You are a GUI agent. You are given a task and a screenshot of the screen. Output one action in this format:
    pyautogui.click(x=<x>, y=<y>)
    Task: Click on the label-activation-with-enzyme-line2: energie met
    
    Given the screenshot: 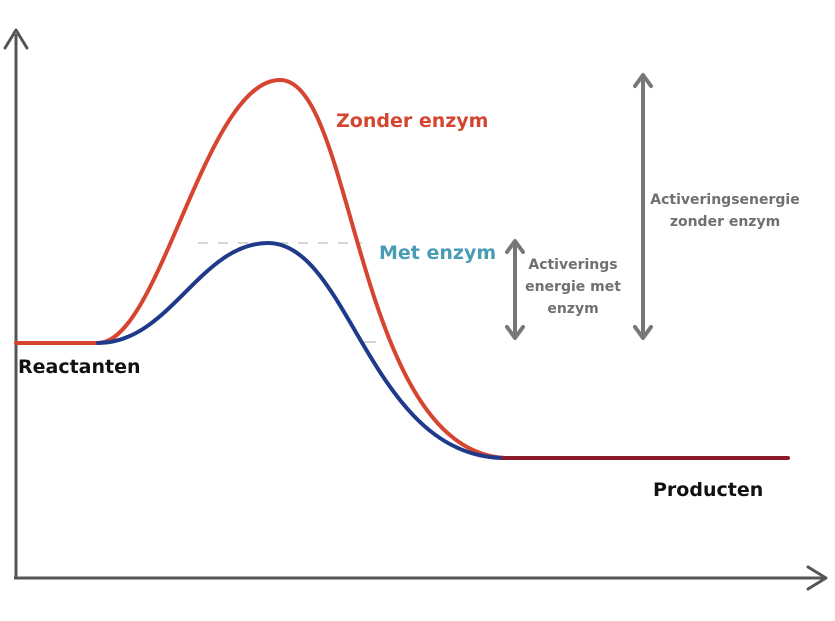 What is the action you would take?
    pyautogui.click(x=573, y=287)
    